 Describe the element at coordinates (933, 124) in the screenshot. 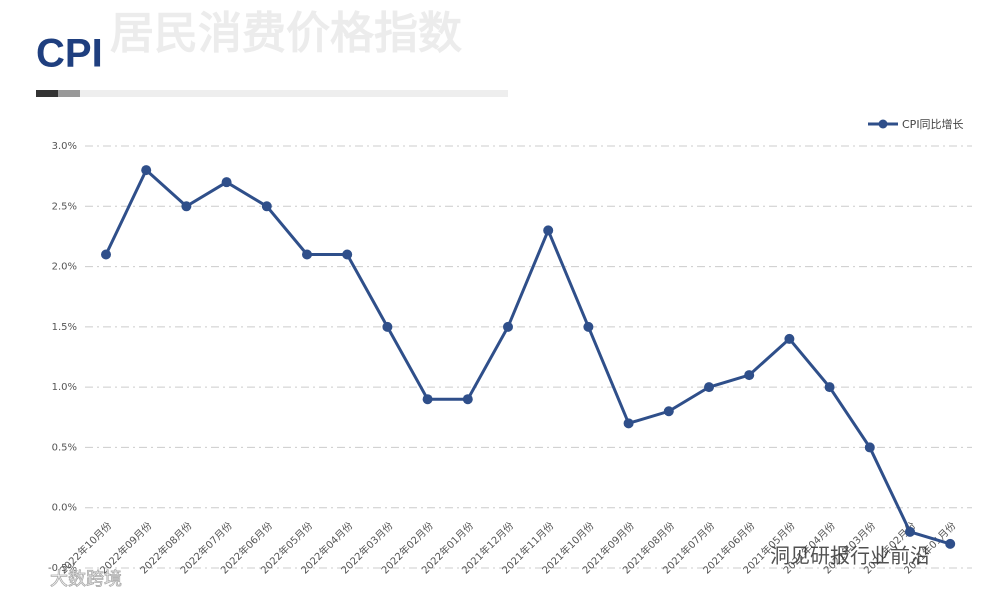

I see `legend-label: CPI同比增长` at that location.